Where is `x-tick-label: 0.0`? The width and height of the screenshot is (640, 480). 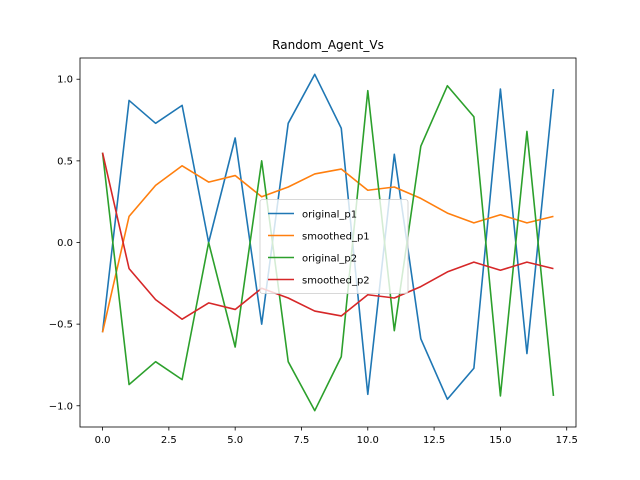
x-tick-label: 0.0 is located at coordinates (103, 440).